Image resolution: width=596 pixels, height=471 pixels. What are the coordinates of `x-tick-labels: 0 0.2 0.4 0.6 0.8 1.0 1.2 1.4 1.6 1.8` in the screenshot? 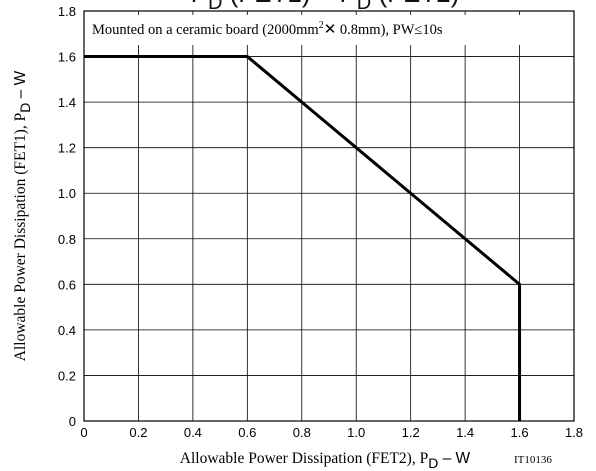 It's located at (331, 432).